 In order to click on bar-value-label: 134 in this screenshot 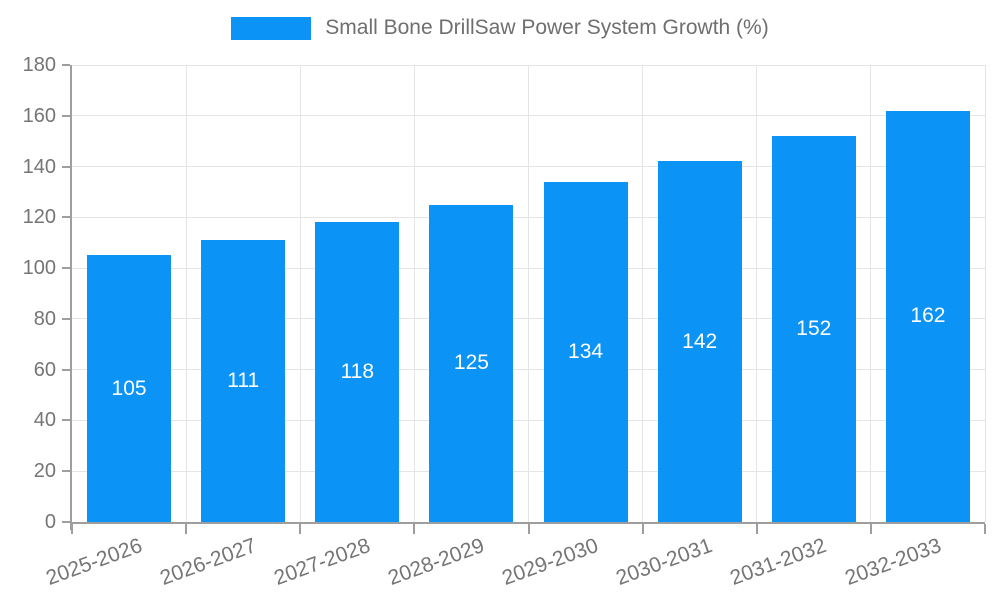, I will do `click(586, 351)`.